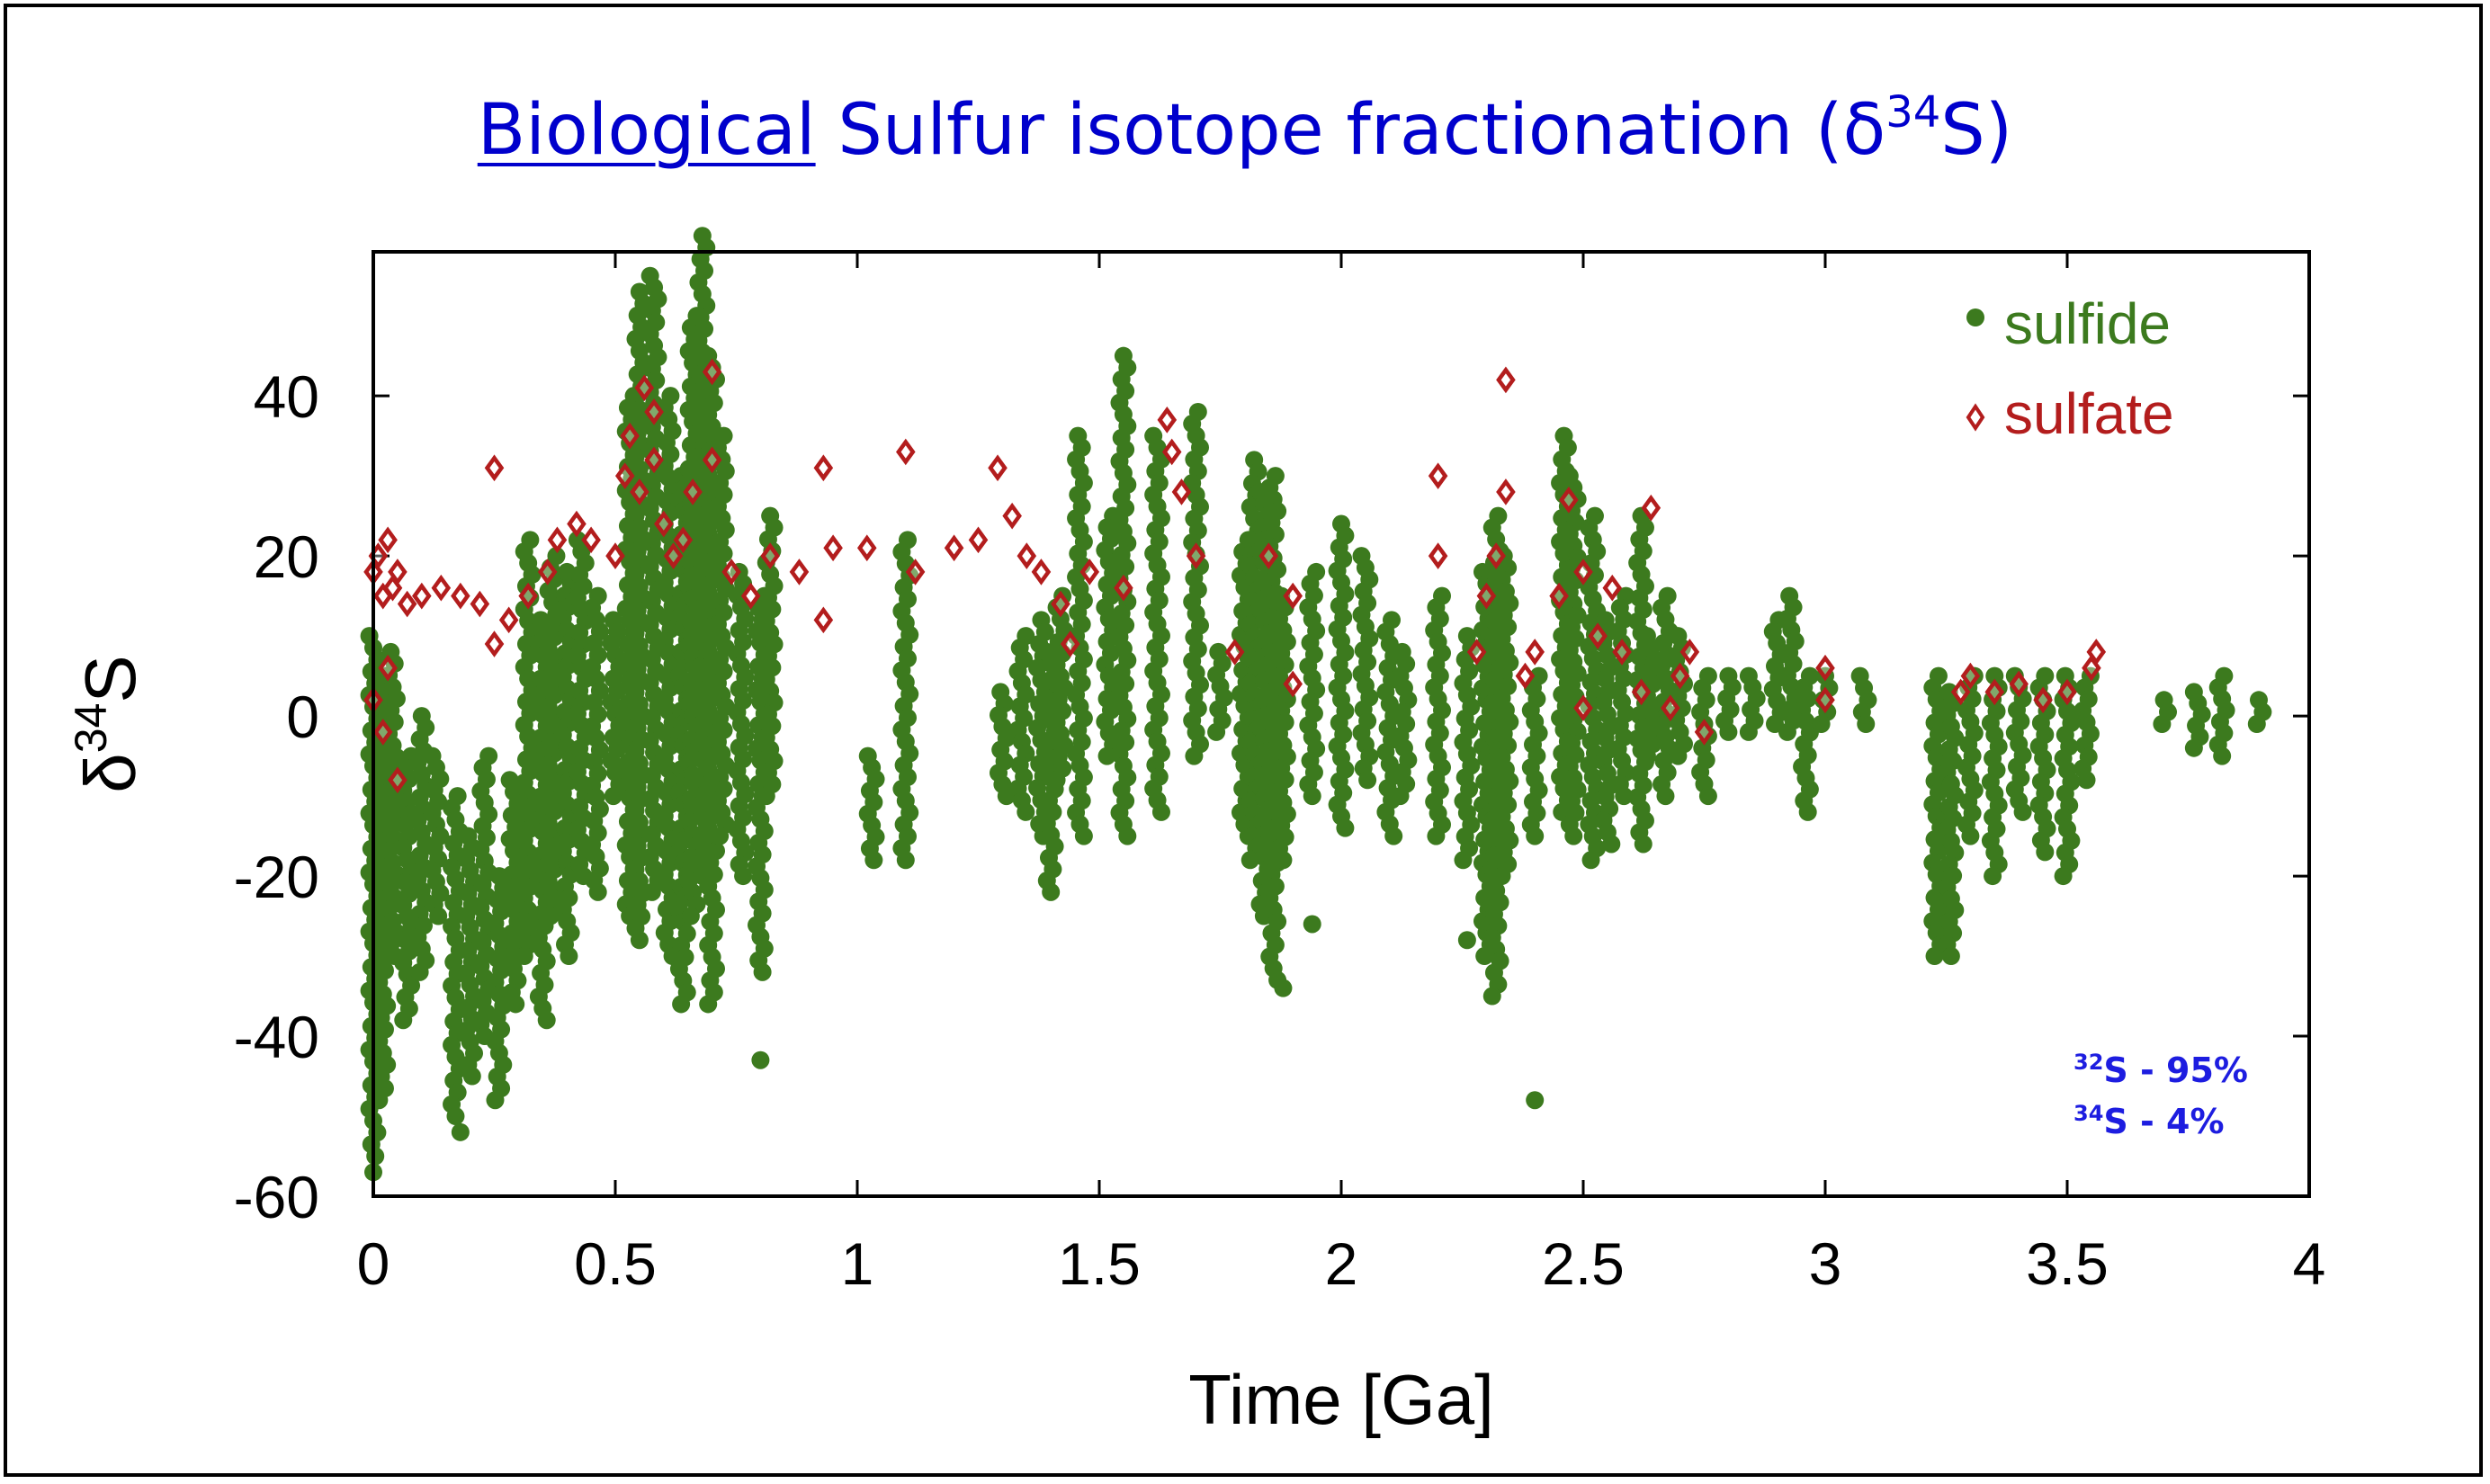  Describe the element at coordinates (1976, 130) in the screenshot. I see `title-end: S)` at that location.